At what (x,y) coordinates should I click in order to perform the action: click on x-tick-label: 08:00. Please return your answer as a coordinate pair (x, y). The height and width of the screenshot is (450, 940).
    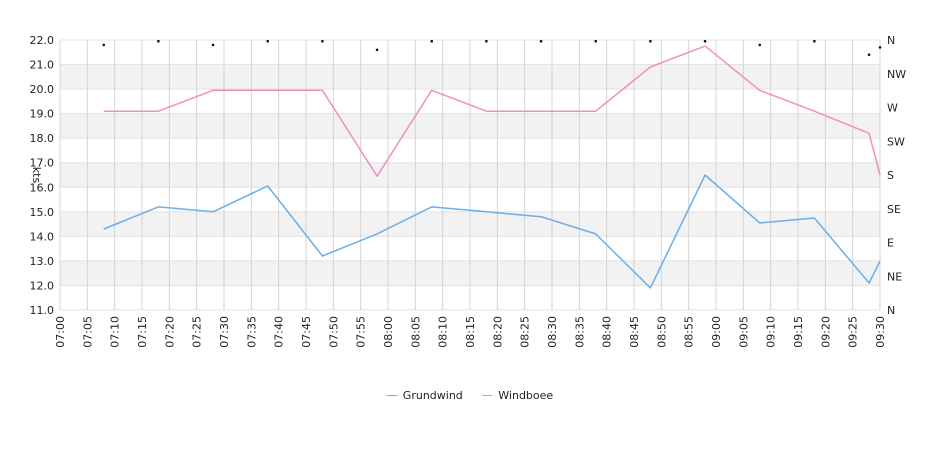
    Looking at the image, I should click on (388, 332).